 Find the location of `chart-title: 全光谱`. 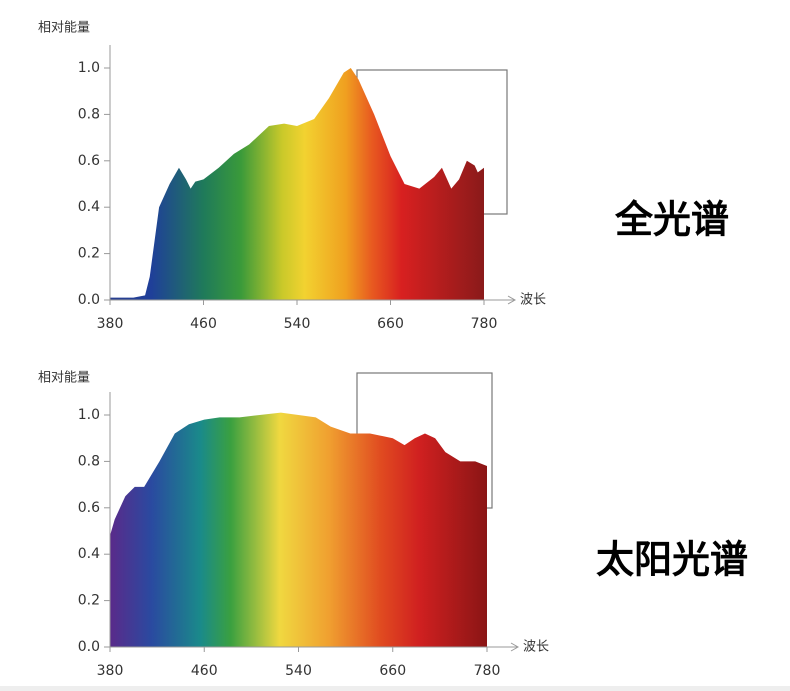

chart-title: 全光谱 is located at coordinates (671, 220).